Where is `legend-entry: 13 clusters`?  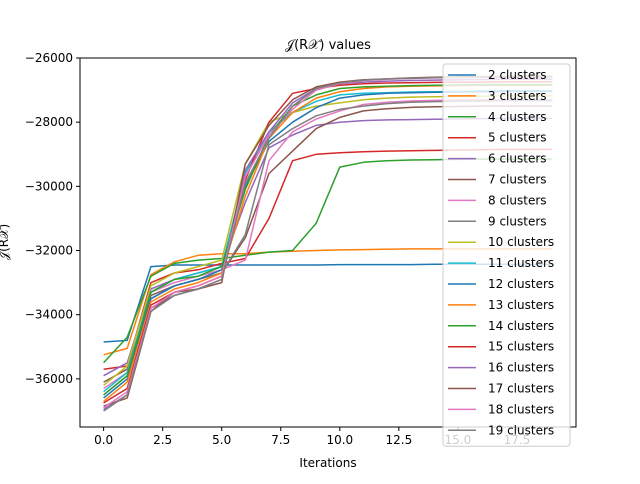 legend-entry: 13 clusters is located at coordinates (521, 305).